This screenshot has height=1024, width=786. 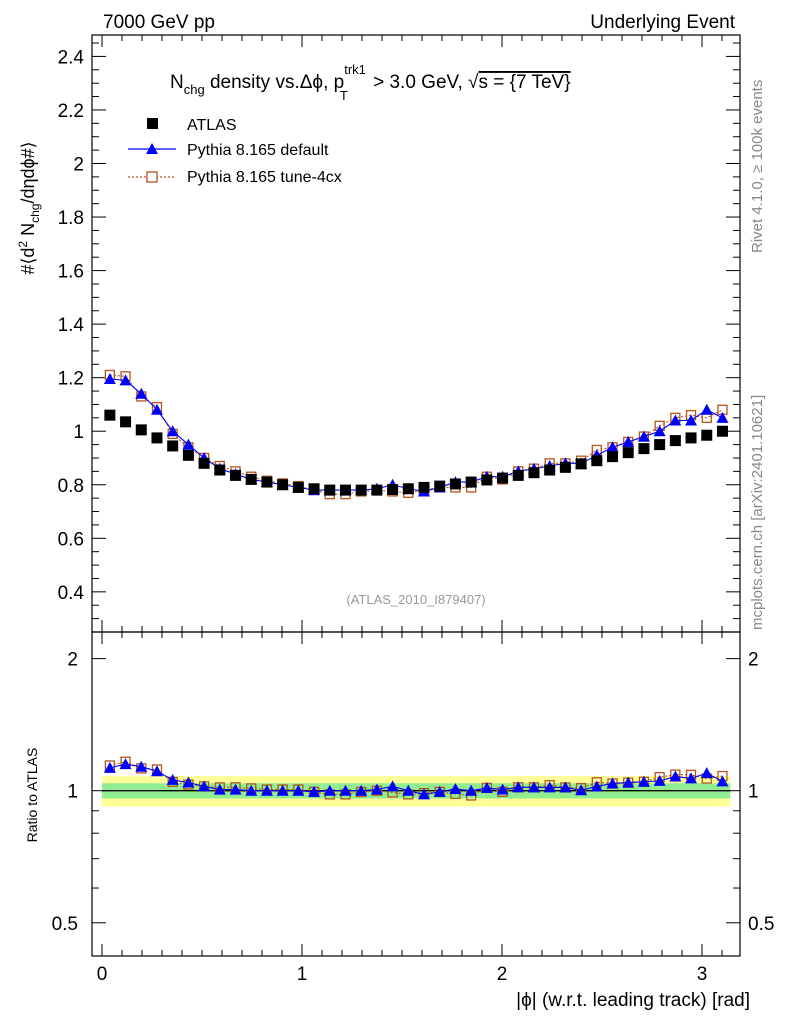 What do you see at coordinates (753, 660) in the screenshot?
I see `ratio-y-tick-label-right: 2` at bounding box center [753, 660].